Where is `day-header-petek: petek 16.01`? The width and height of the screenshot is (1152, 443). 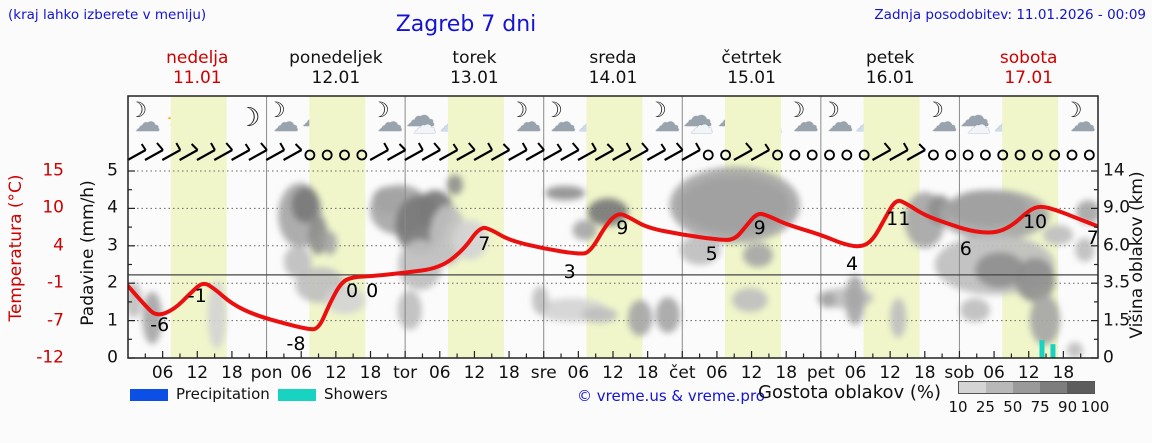
day-header-petek: petek 16.01 is located at coordinates (890, 68).